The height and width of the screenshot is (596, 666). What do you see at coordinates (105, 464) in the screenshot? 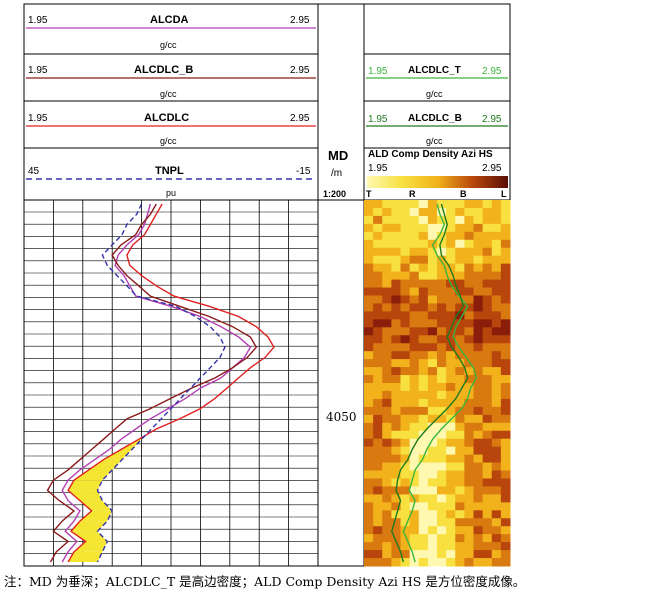
I see `crossover-fill` at bounding box center [105, 464].